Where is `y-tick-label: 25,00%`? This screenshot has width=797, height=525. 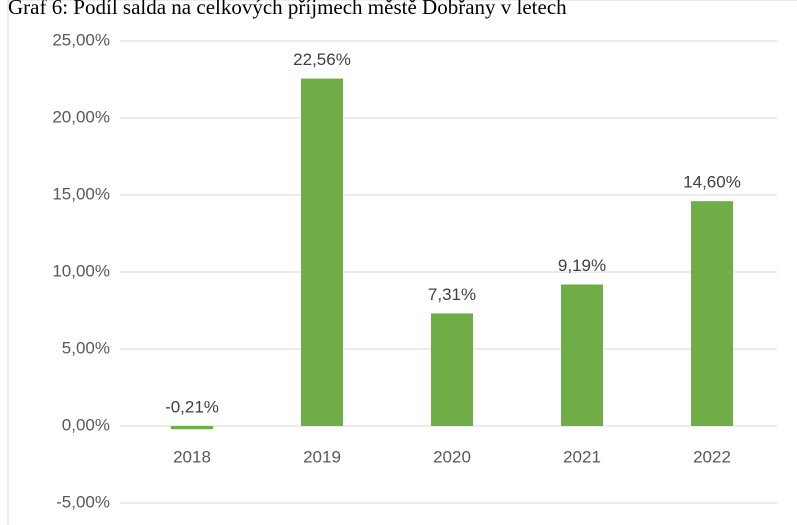 y-tick-label: 25,00% is located at coordinates (81, 39).